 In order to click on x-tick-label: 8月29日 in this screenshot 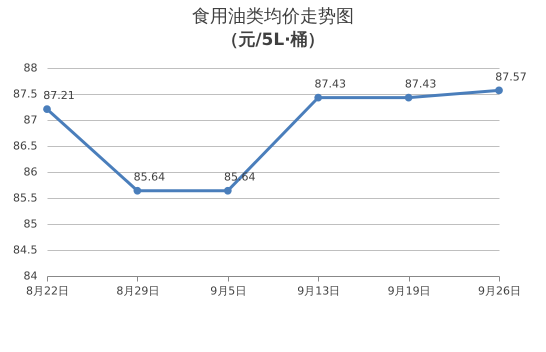, I will do `click(138, 291)`.